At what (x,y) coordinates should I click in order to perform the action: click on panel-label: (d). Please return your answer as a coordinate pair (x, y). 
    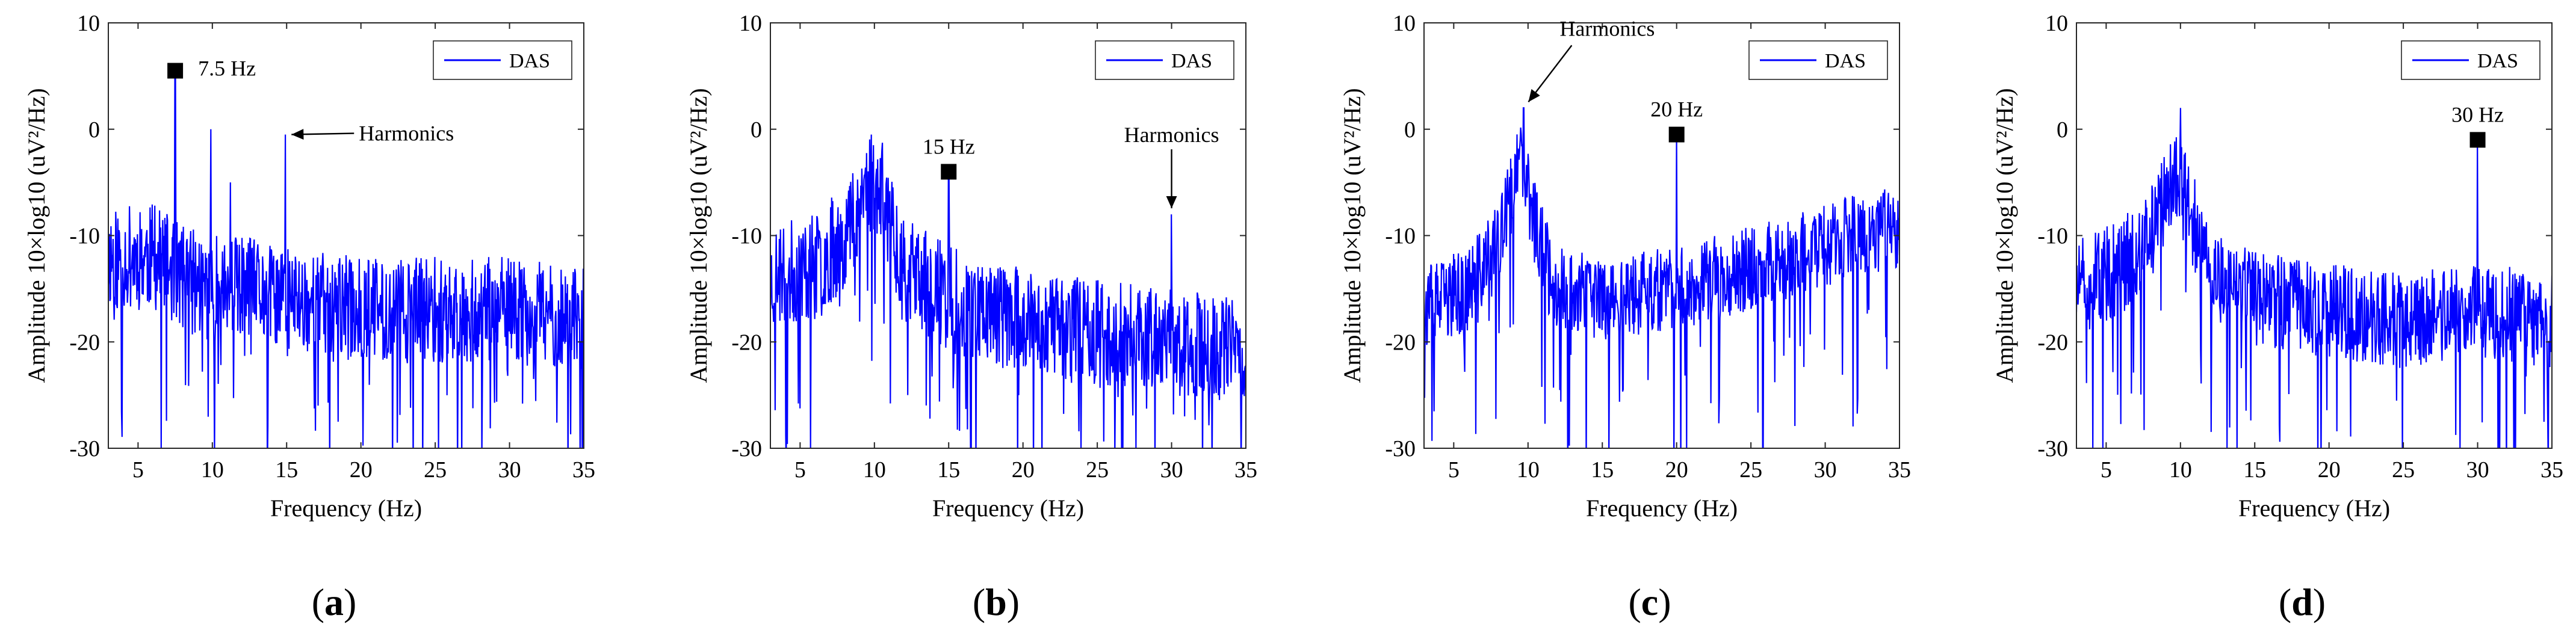
    Looking at the image, I should click on (2302, 602).